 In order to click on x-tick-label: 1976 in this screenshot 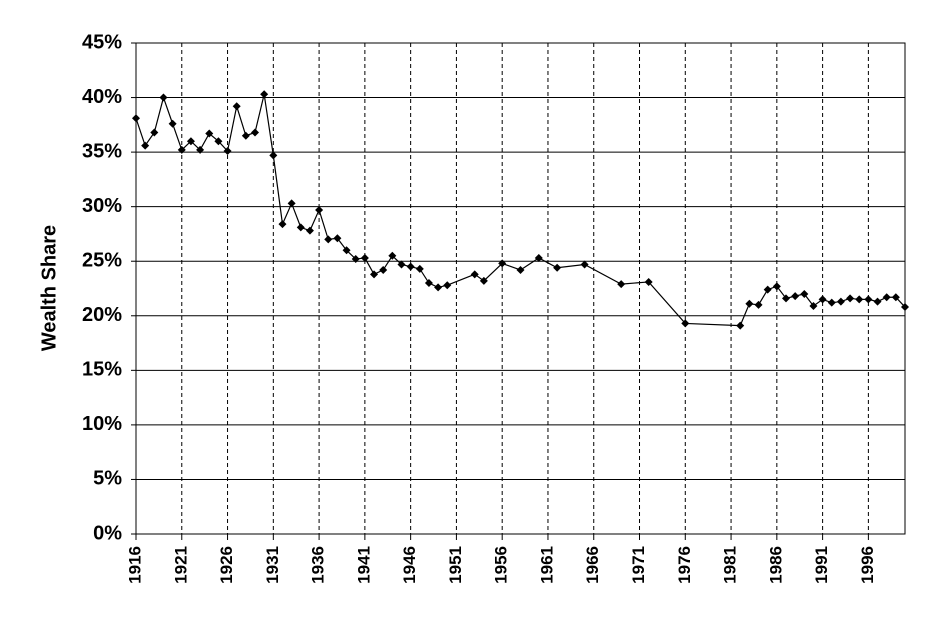, I will do `click(684, 565)`.